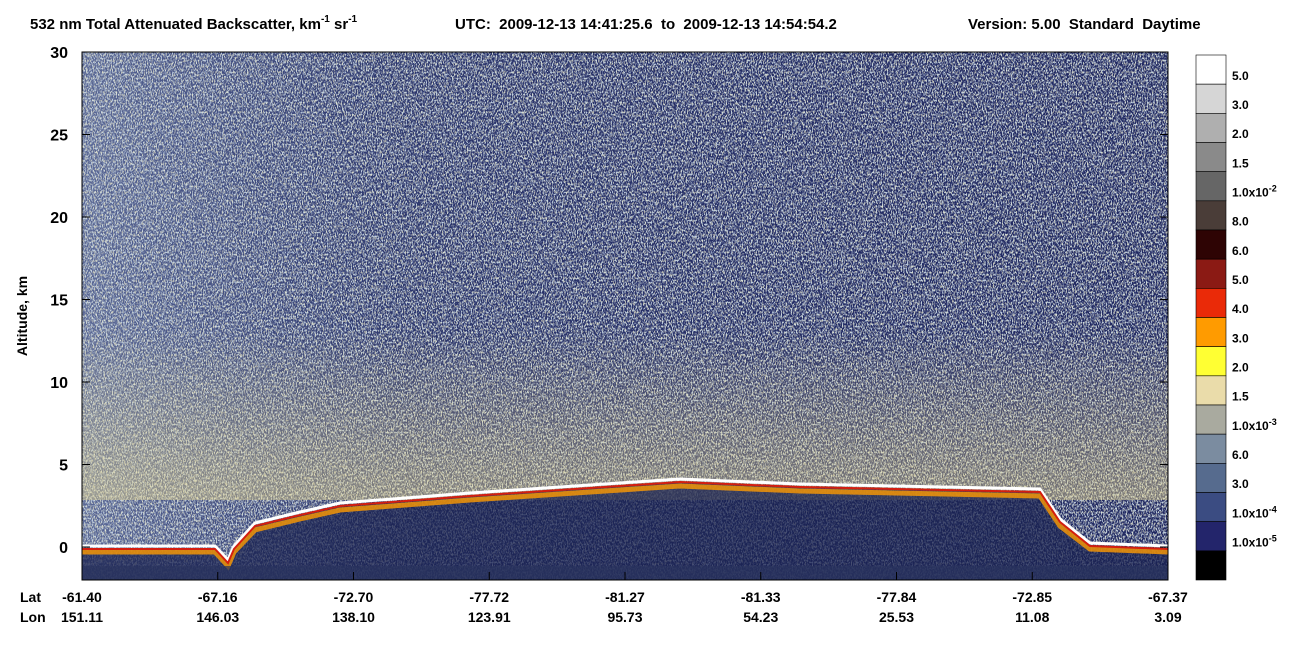 The width and height of the screenshot is (1300, 667). I want to click on y-tick-label: 10, so click(59, 383).